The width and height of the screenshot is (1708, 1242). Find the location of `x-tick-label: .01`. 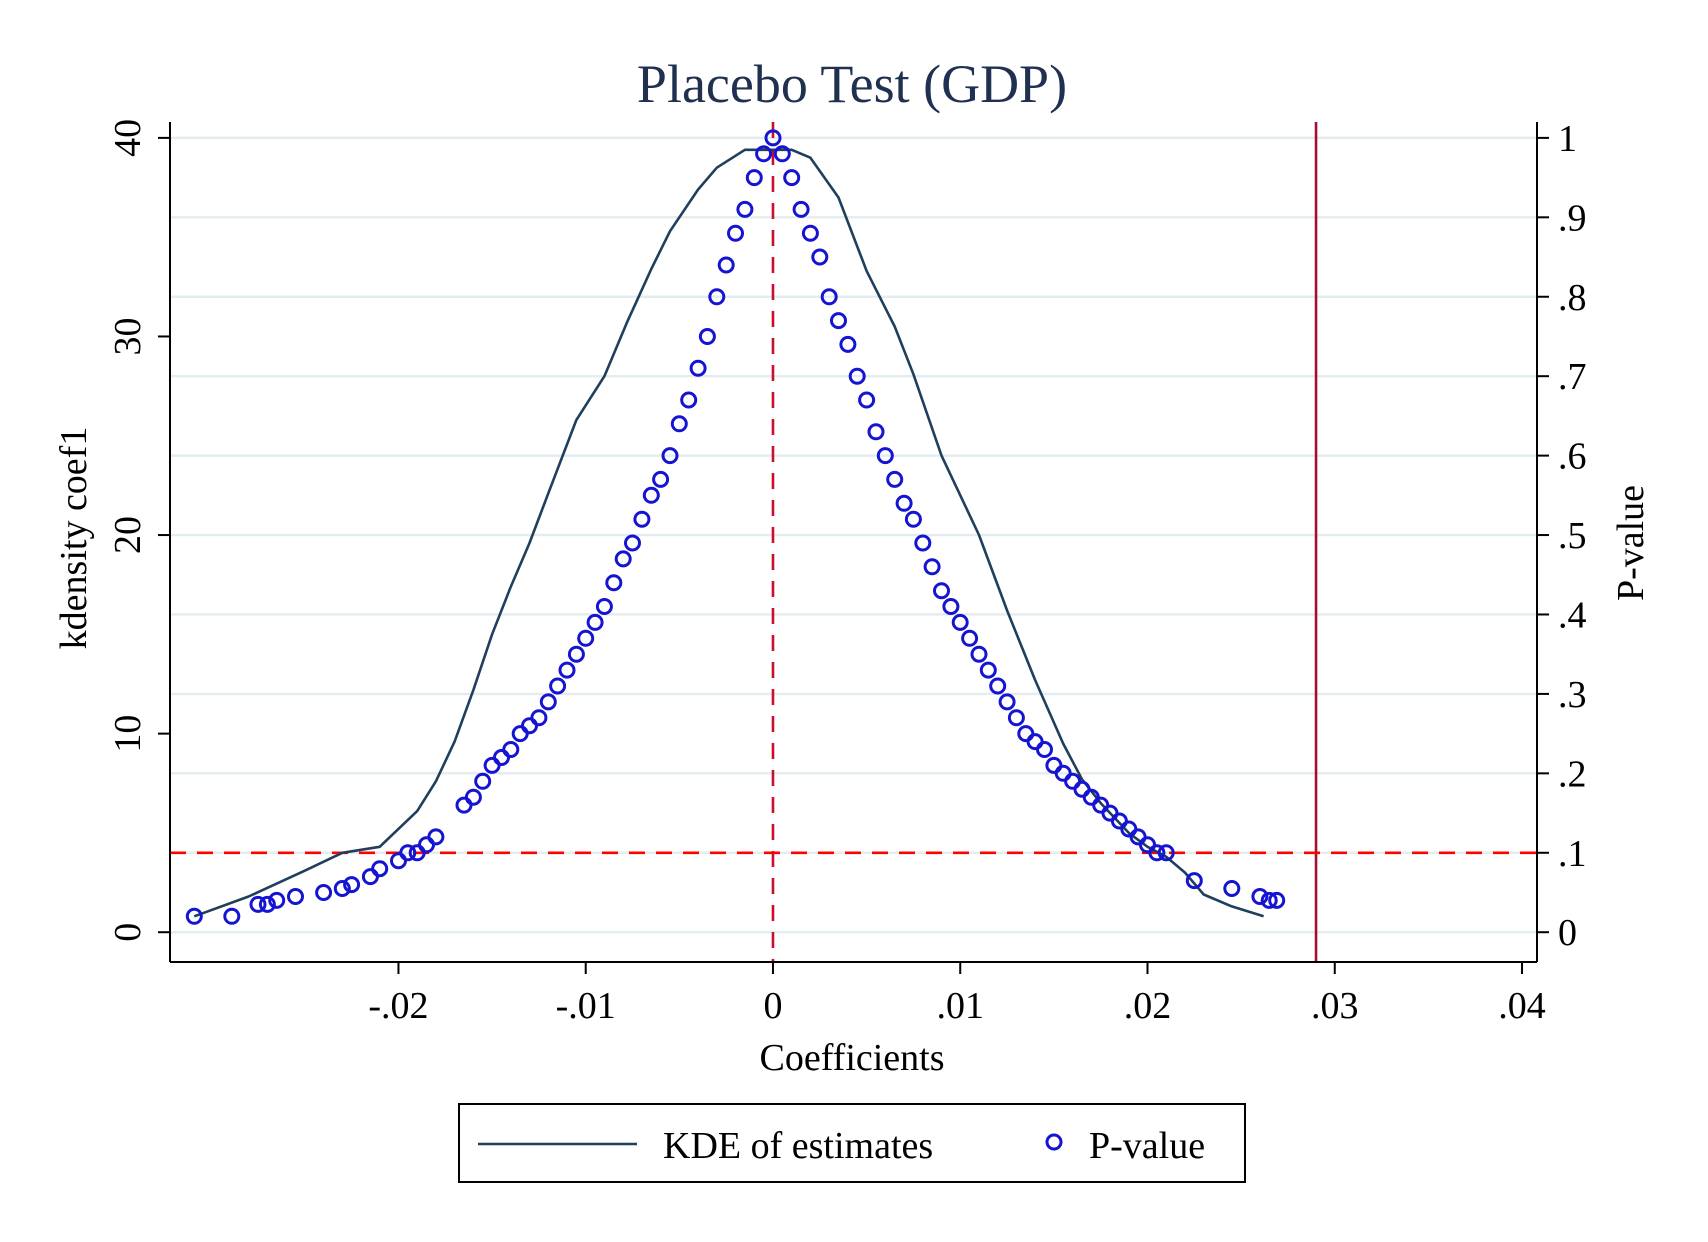

x-tick-label: .01 is located at coordinates (960, 1006).